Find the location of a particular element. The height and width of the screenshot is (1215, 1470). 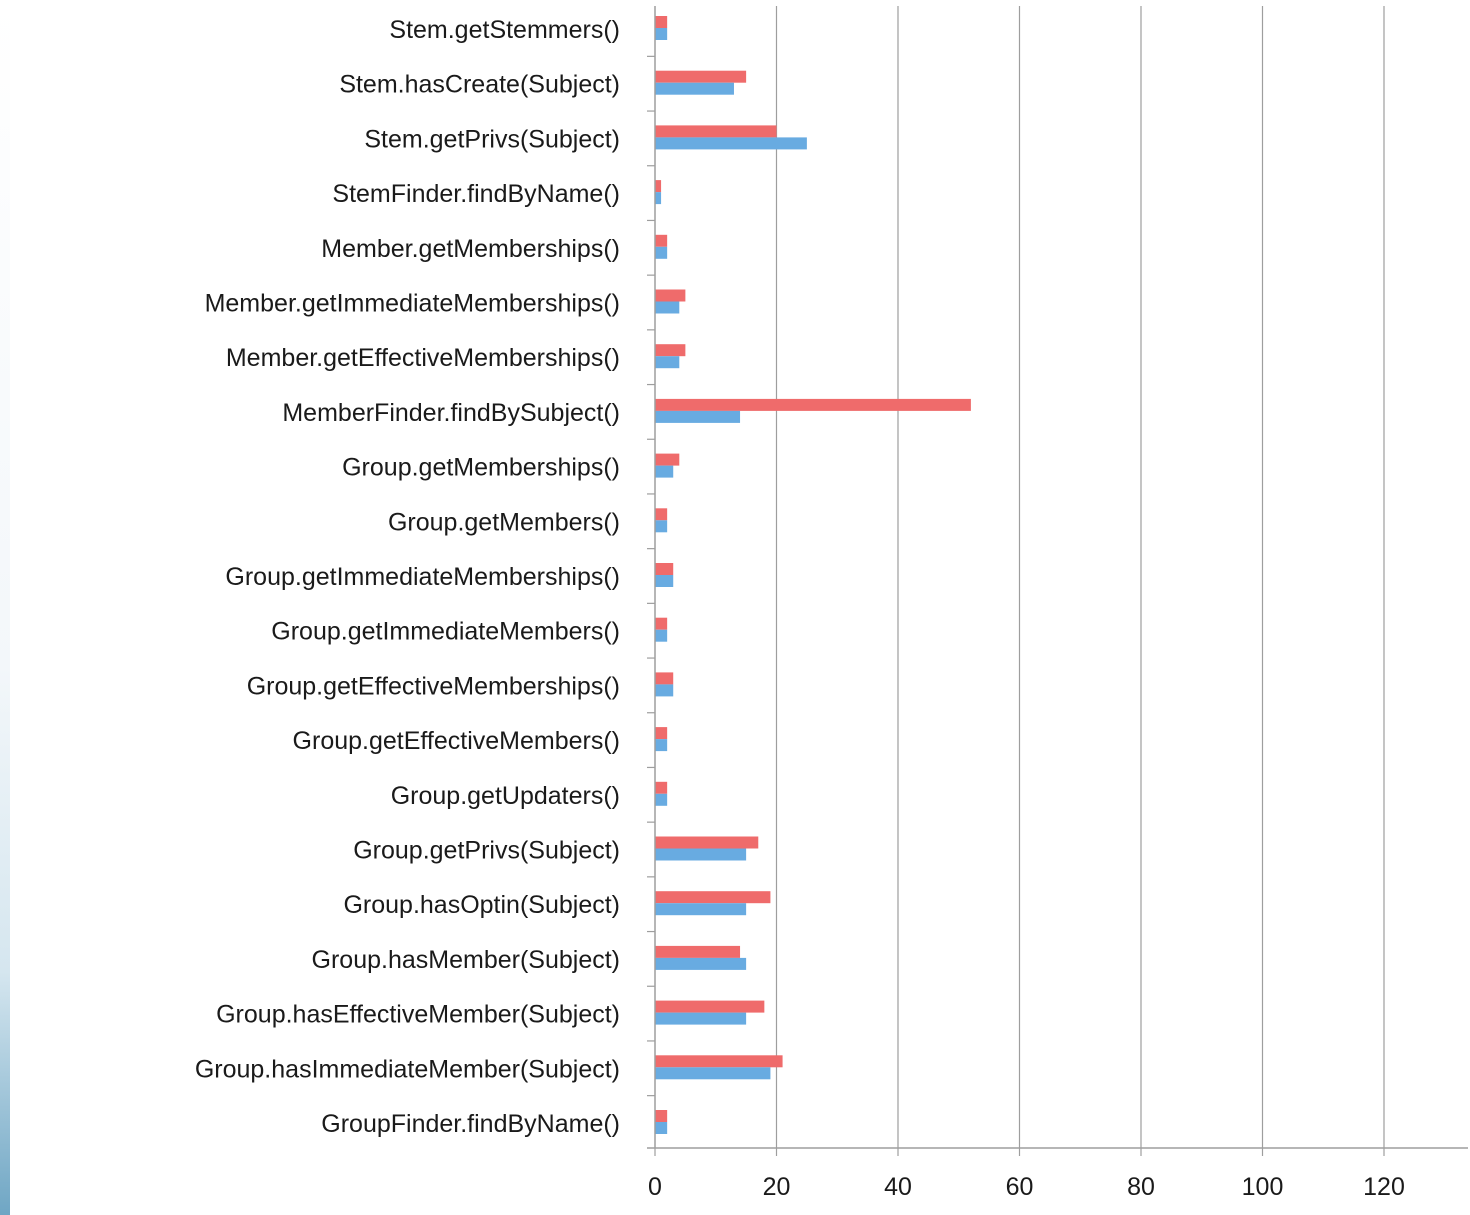

x-tick-label-60: 60 is located at coordinates (1020, 1187).